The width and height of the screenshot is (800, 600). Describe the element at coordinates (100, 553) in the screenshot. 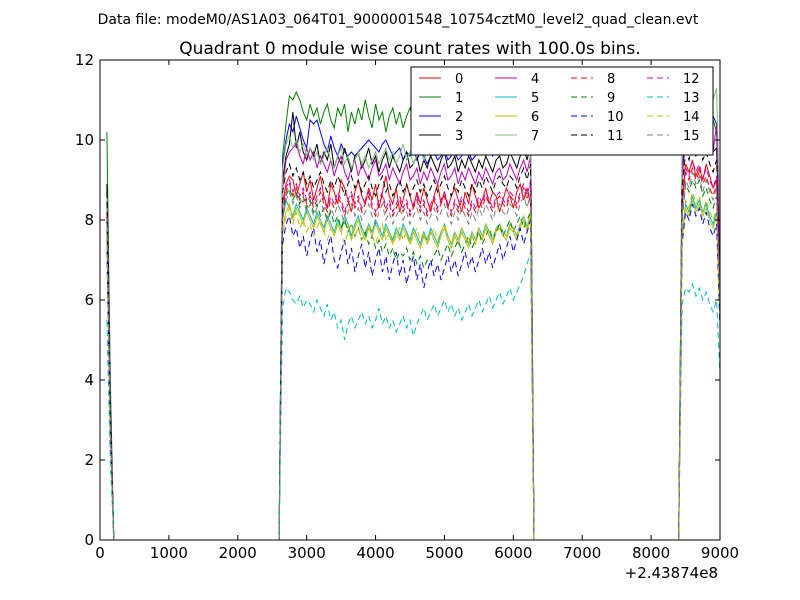

I see `x-tick-label: 0` at that location.